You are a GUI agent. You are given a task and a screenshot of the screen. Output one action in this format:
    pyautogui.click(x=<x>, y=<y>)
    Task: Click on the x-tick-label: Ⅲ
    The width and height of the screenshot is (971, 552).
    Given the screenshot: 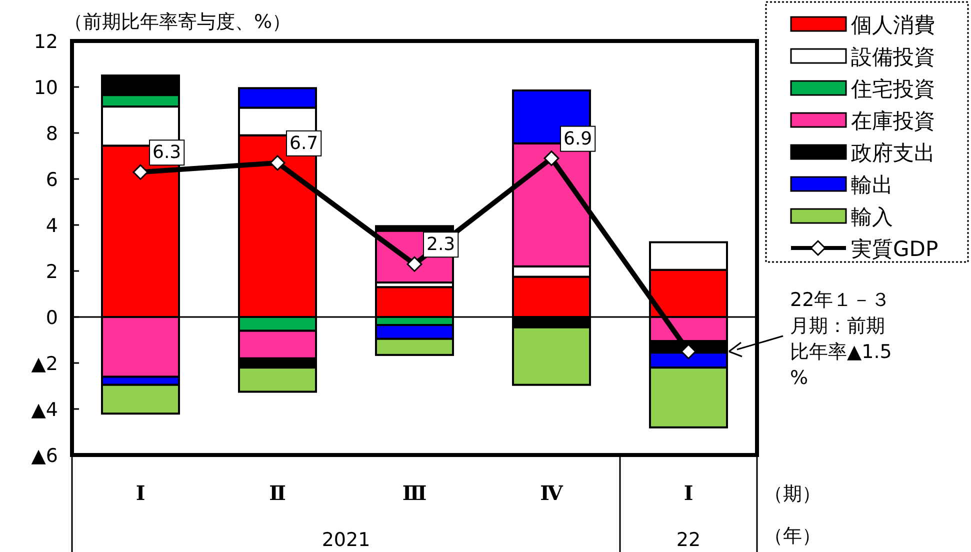 What is the action you would take?
    pyautogui.click(x=414, y=493)
    